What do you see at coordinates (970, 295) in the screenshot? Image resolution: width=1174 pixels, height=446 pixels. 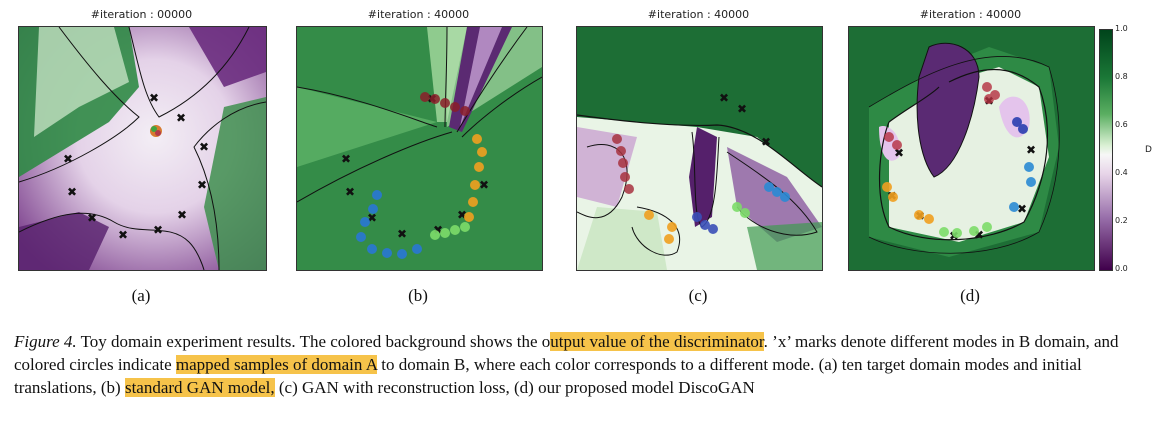 I see `panel-d-label: (d)` at bounding box center [970, 295].